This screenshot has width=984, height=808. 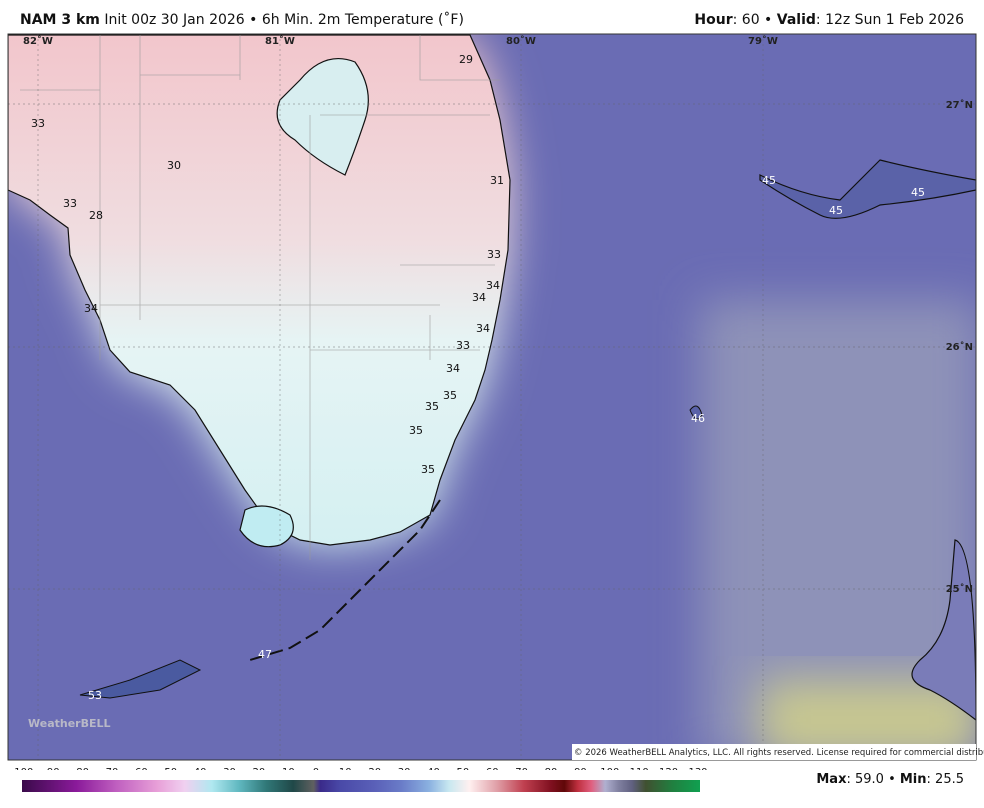 What do you see at coordinates (754, 20) in the screenshot?
I see `hour: : 60 •` at bounding box center [754, 20].